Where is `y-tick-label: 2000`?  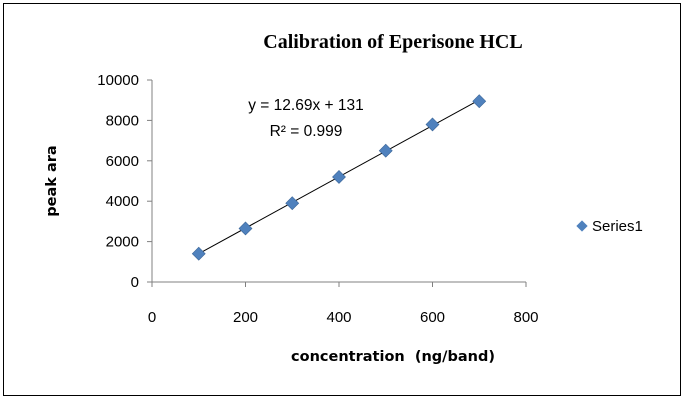
y-tick-label: 2000 is located at coordinates (122, 242).